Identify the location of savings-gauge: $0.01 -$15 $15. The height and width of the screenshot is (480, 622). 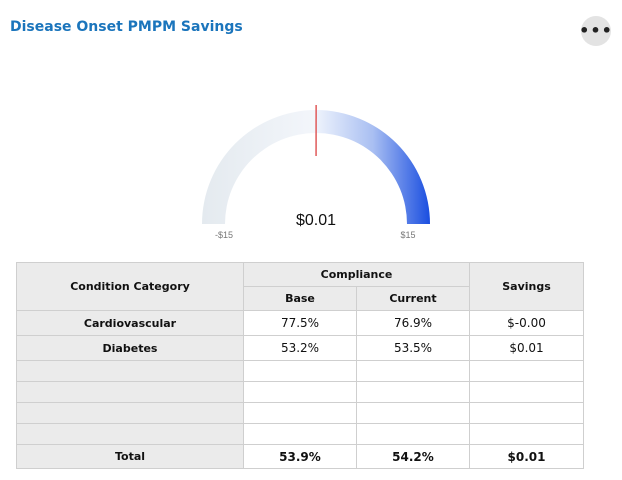
(316, 172).